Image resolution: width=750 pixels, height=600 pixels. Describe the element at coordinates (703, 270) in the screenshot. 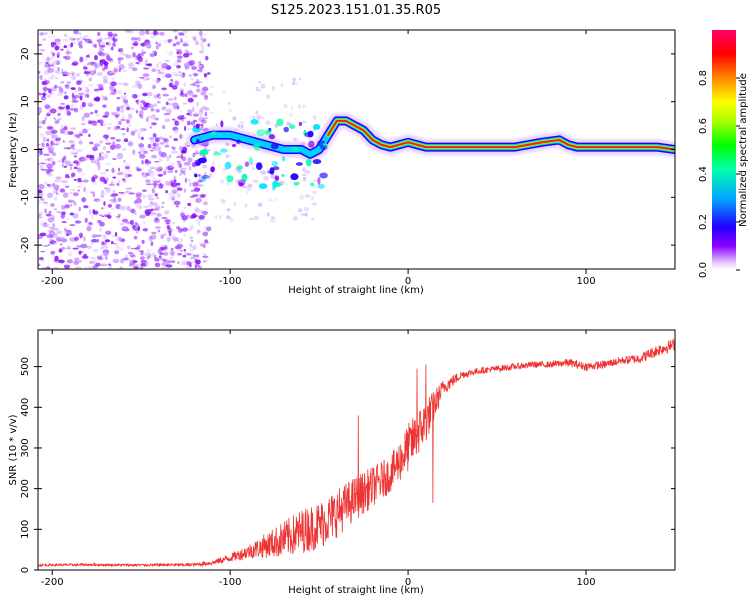

I see `colorbar-tick-label: 0.0` at that location.